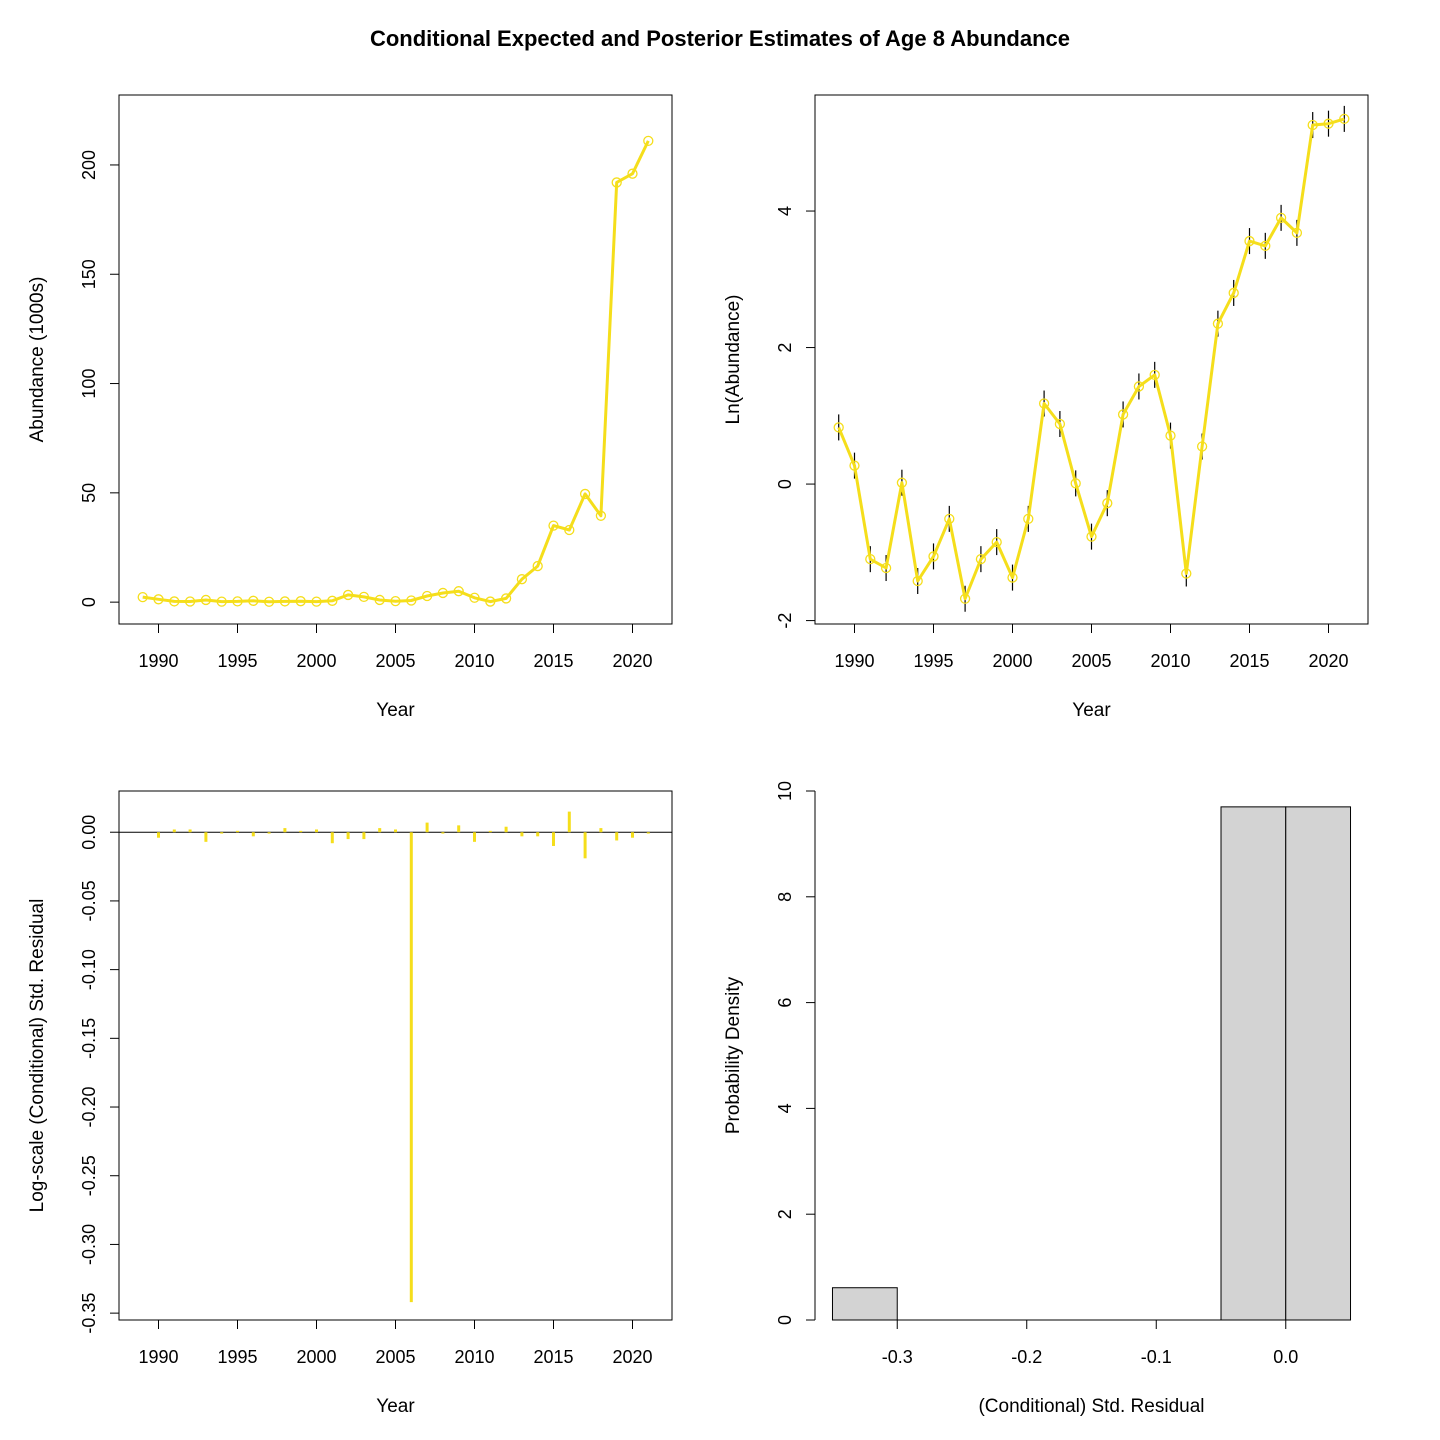  Describe the element at coordinates (897, 1357) in the screenshot. I see `x-tick-label: -0.3` at that location.